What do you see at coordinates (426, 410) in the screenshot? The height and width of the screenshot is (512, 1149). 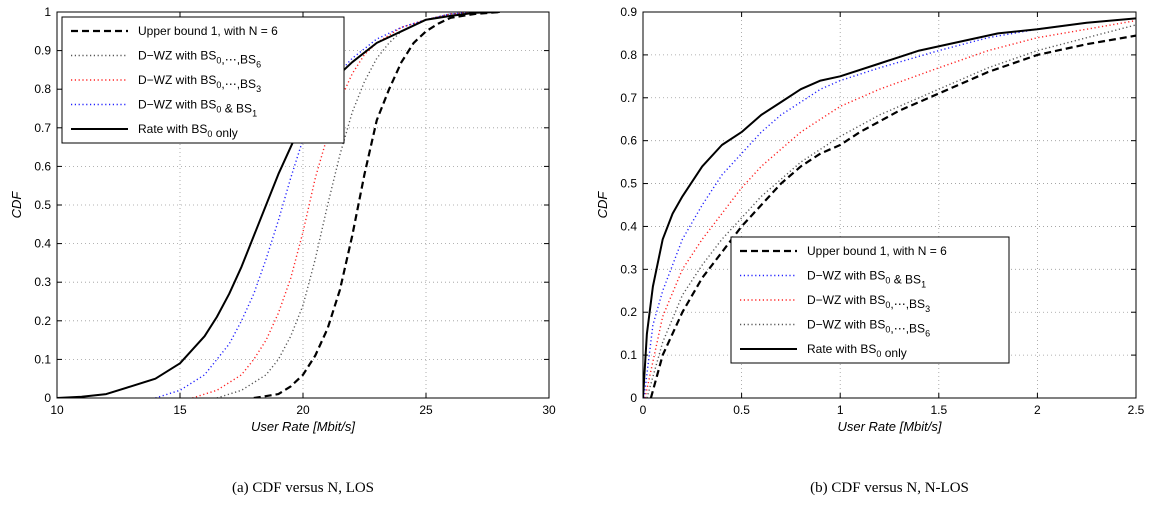 I see `x-tick-label: 25` at bounding box center [426, 410].